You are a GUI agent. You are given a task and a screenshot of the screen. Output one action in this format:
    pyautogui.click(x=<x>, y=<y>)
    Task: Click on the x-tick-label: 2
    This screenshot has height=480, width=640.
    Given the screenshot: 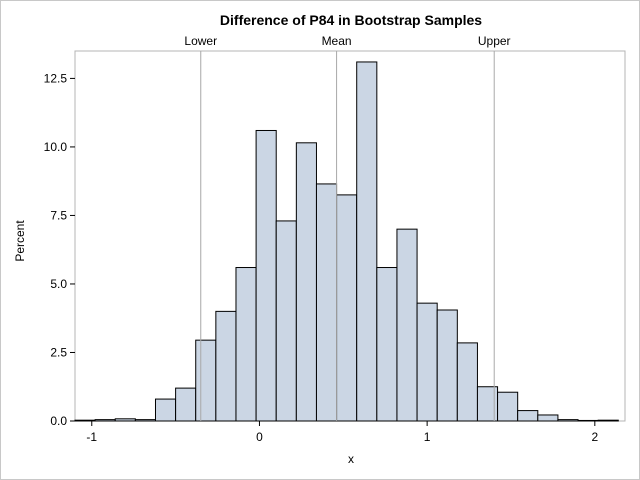 What is the action you would take?
    pyautogui.click(x=594, y=437)
    